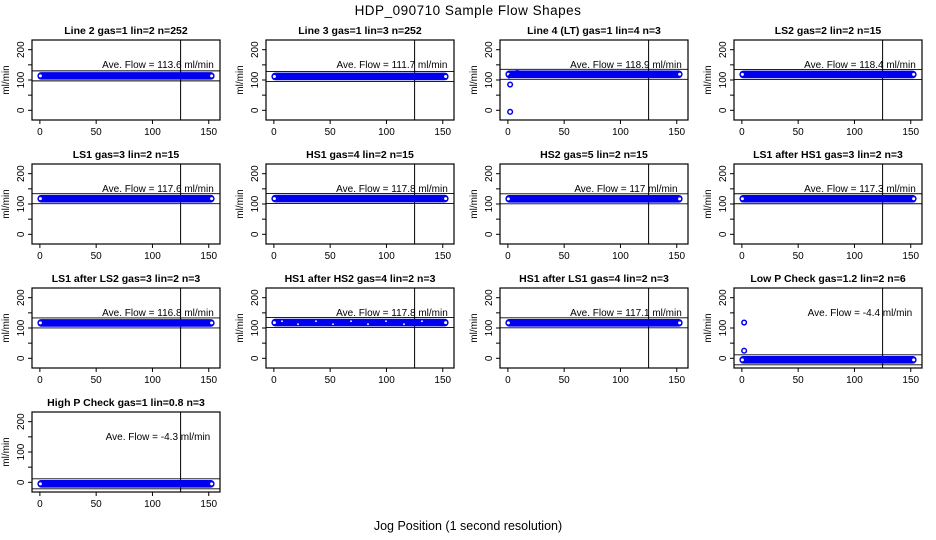 This screenshot has width=936, height=540. What do you see at coordinates (468, 526) in the screenshot?
I see `x-axis-label: Jog Position (1 second resolution)` at bounding box center [468, 526].